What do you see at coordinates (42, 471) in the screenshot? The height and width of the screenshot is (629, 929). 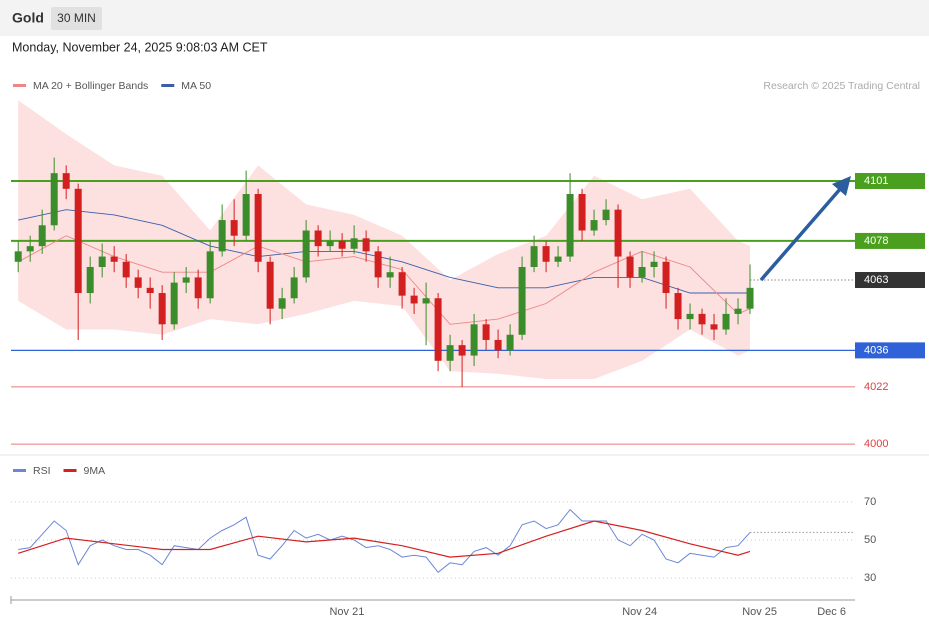 I see `legend-label: RSI` at bounding box center [42, 471].